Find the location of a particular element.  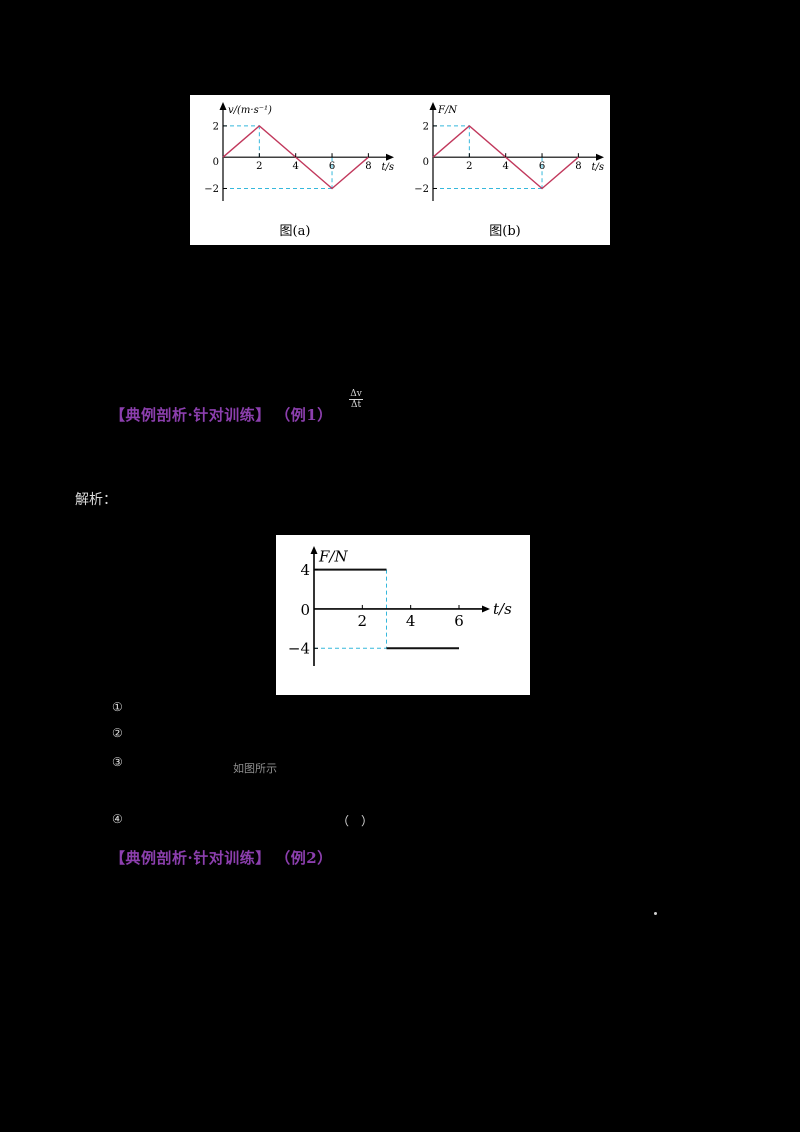

fraction-denominator: Δt is located at coordinates (356, 405).